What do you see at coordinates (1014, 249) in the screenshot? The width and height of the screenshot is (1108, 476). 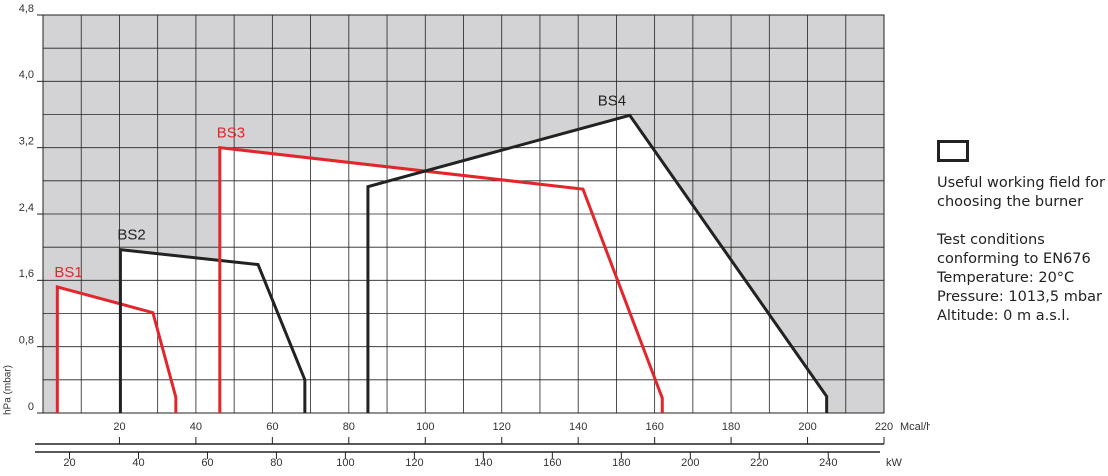 I see `note: Test conditions conforming to EN676` at bounding box center [1014, 249].